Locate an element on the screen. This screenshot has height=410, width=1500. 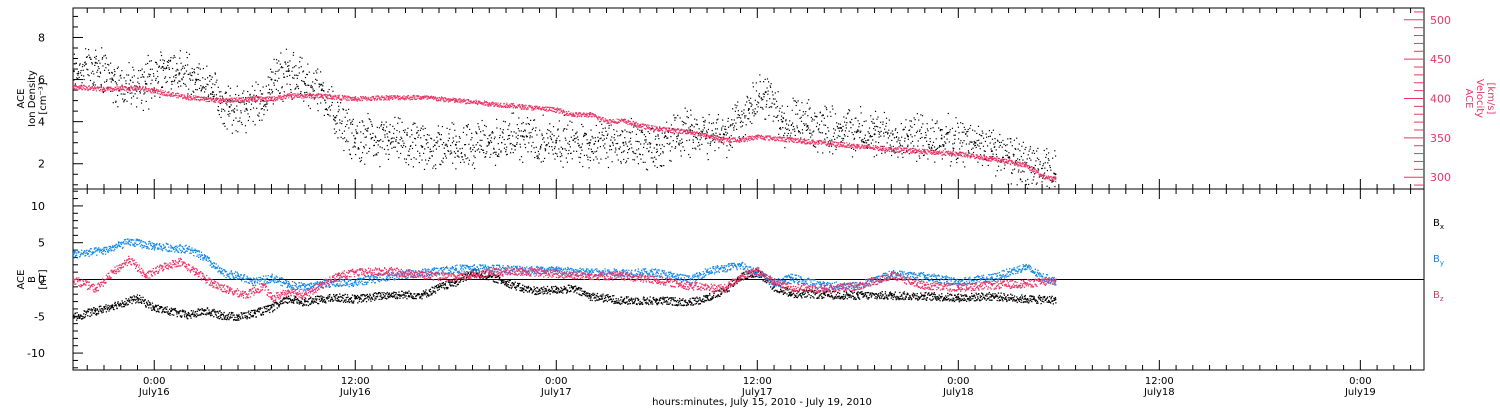
y2-tick-label: 300 is located at coordinates (1440, 177).